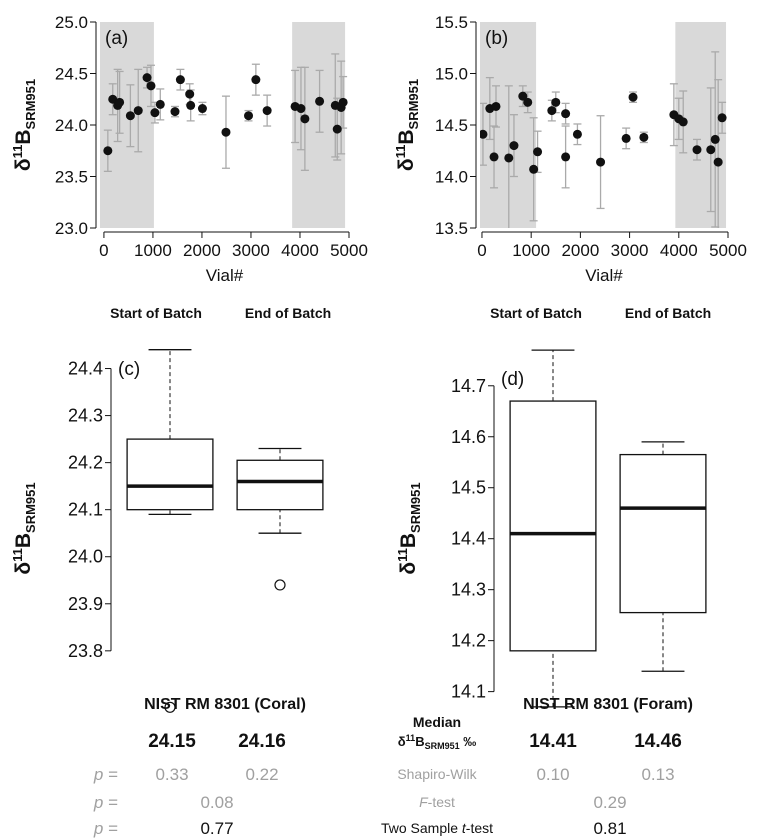 Image resolution: width=759 pixels, height=838 pixels. I want to click on y-tick-label: 25.0, so click(71, 22).